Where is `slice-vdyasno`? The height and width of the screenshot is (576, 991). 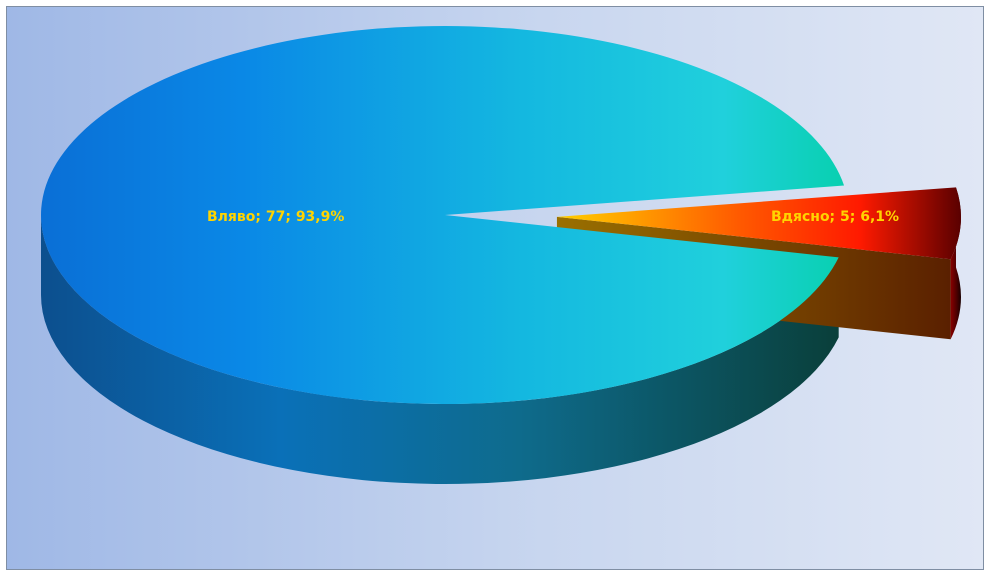
slice-vdyasno is located at coordinates (758, 223).